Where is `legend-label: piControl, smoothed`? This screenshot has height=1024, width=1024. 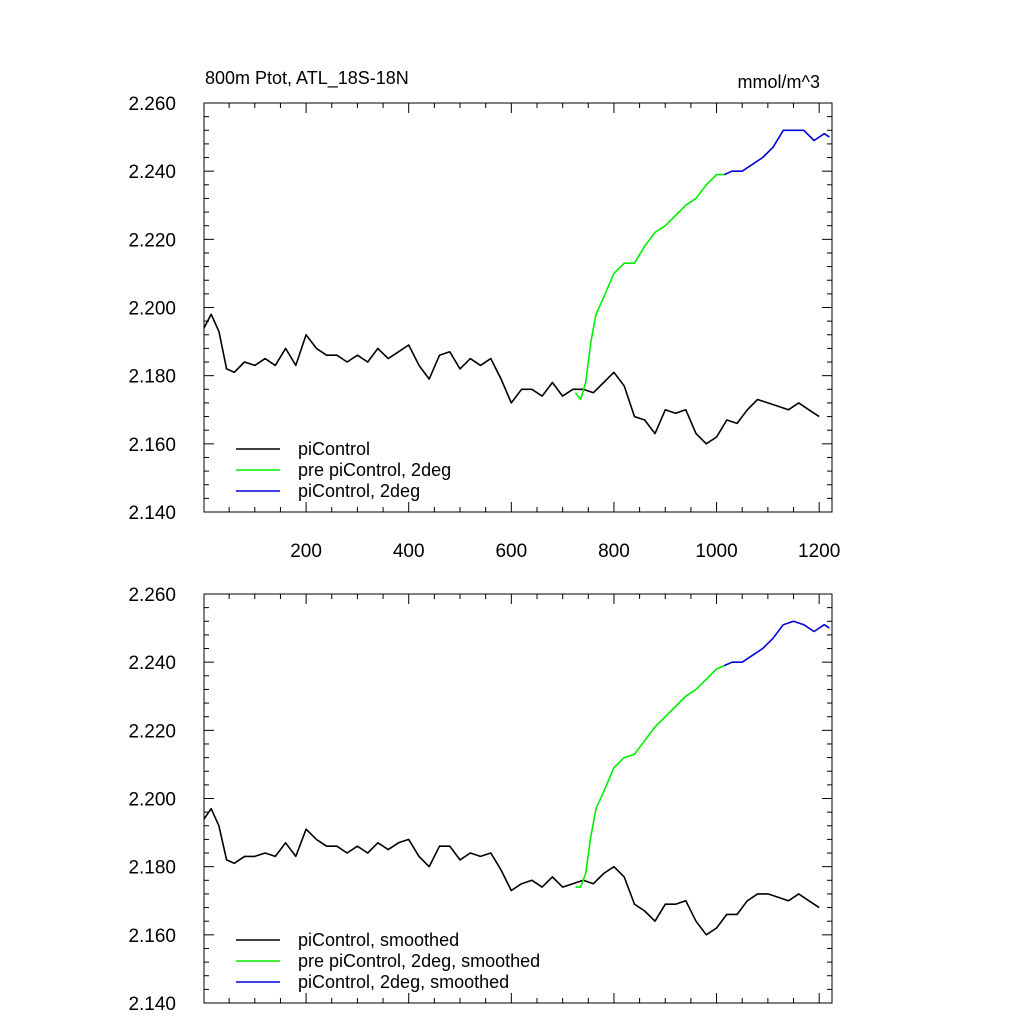
legend-label: piControl, smoothed is located at coordinates (378, 940).